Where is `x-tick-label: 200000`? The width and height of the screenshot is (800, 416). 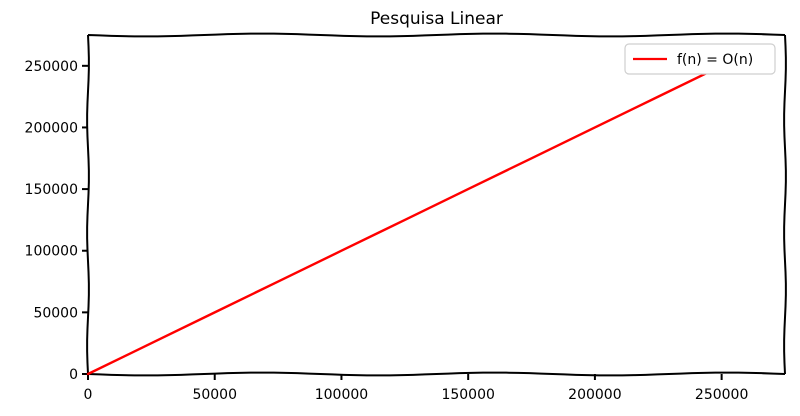
x-tick-label: 200000 is located at coordinates (594, 395).